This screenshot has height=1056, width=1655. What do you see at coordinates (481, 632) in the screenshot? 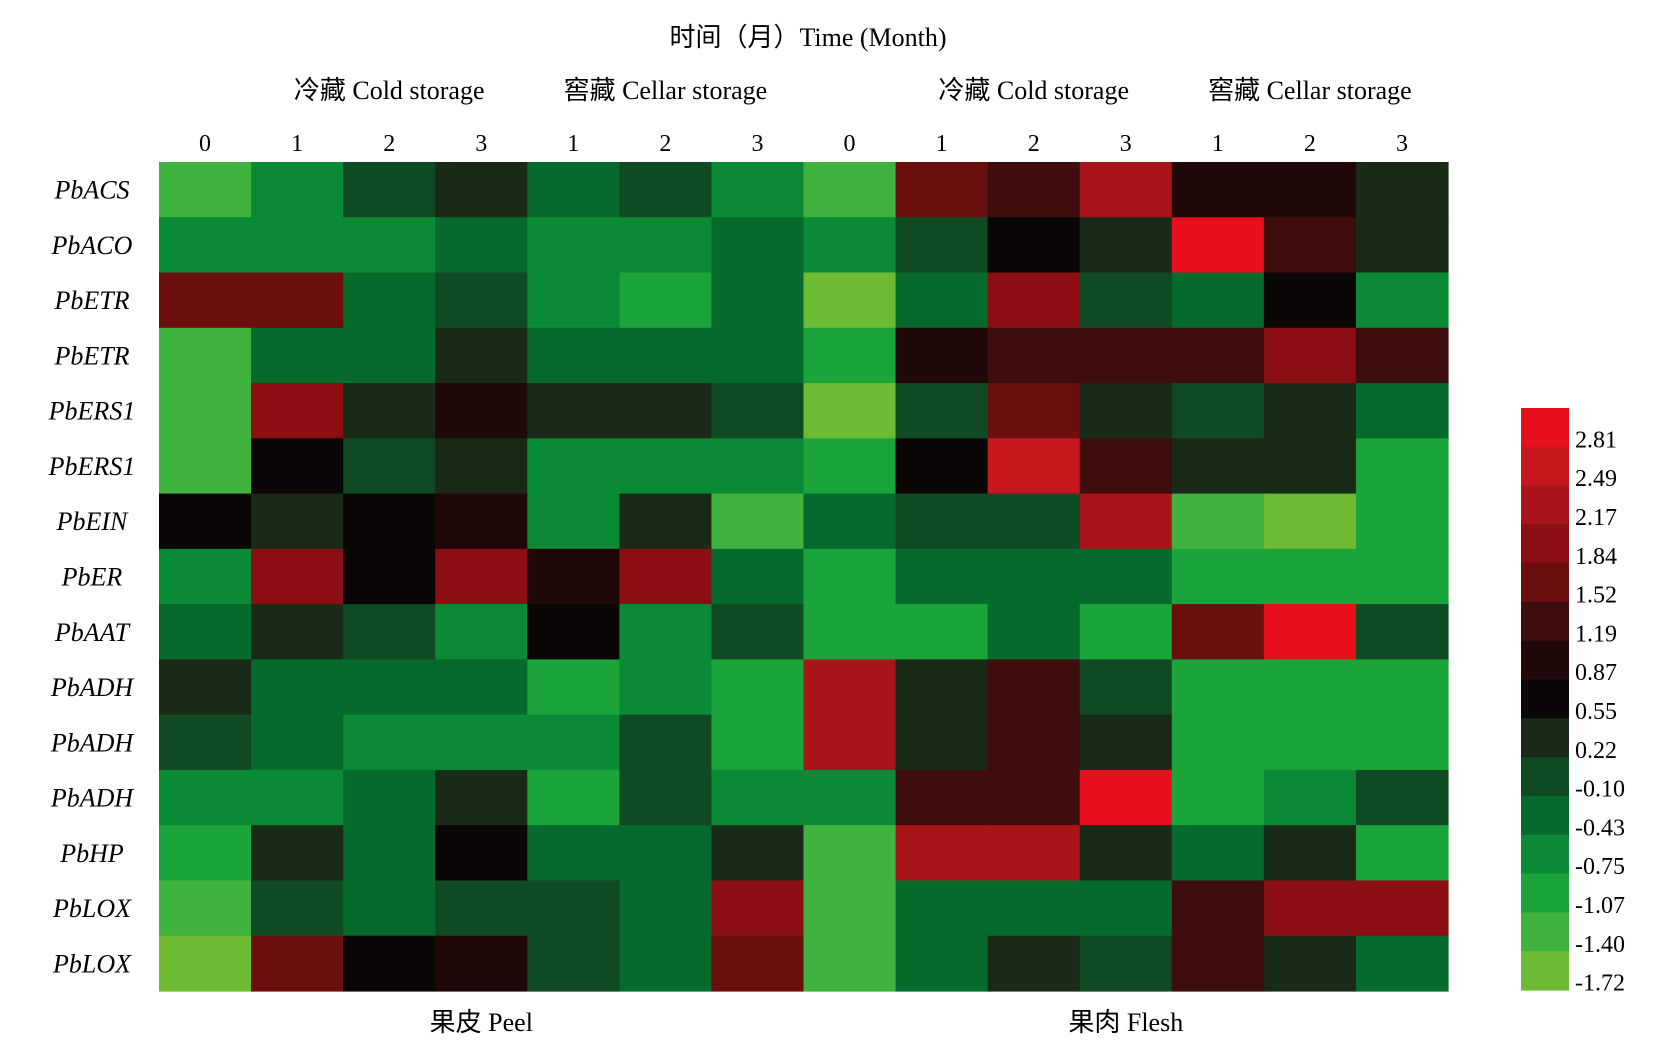
I see `heatmap-cell-r8-c3` at bounding box center [481, 632].